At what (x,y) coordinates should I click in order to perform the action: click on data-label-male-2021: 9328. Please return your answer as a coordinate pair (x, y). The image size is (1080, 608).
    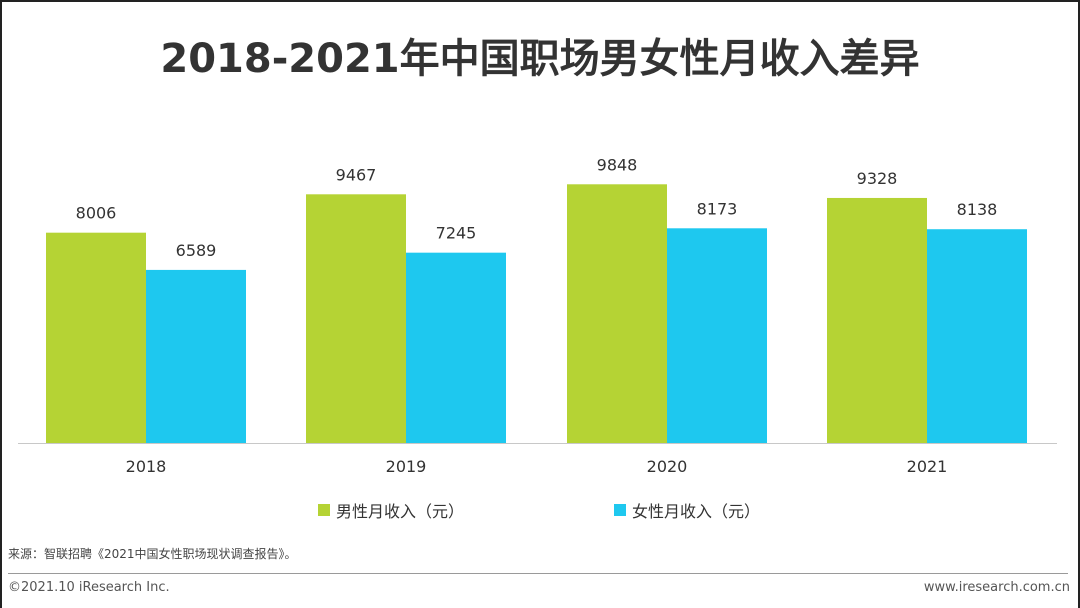
    Looking at the image, I should click on (877, 178).